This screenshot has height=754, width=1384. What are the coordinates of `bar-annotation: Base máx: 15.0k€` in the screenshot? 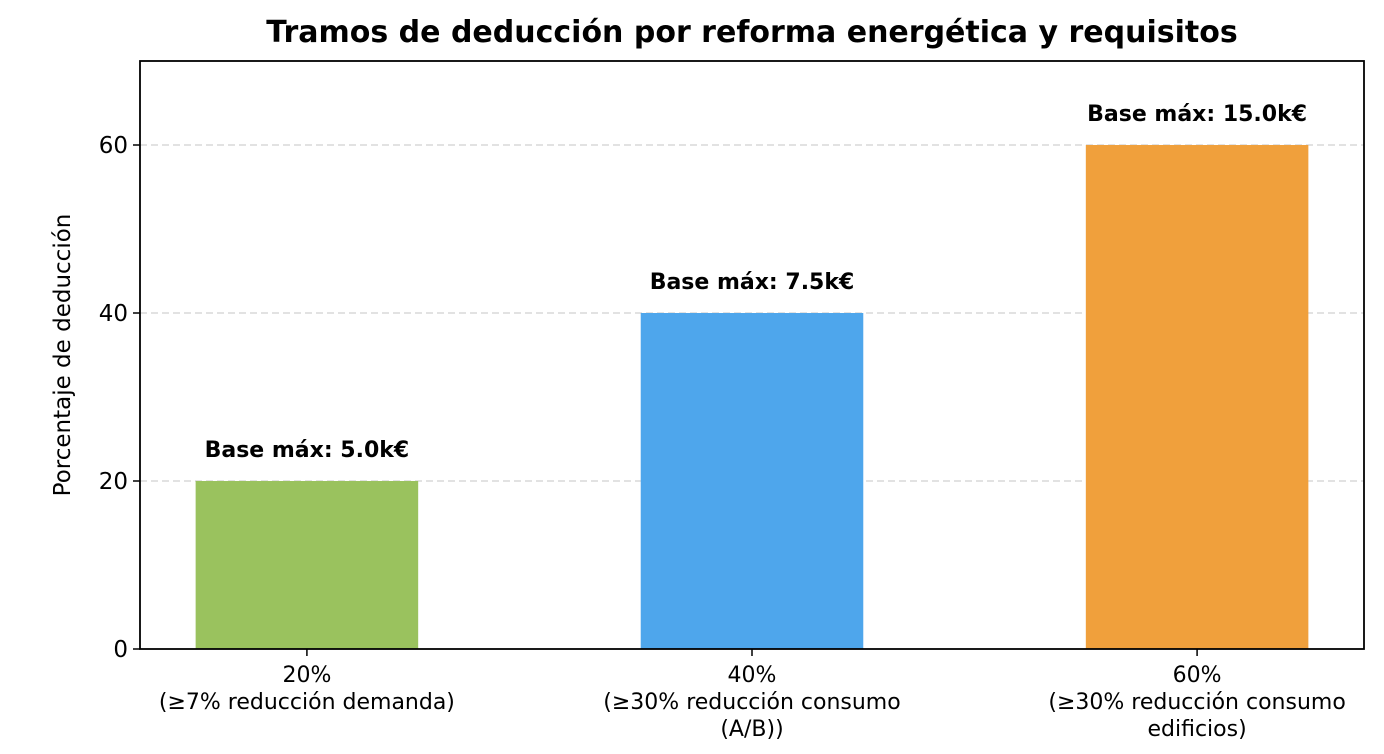 It's located at (1197, 114).